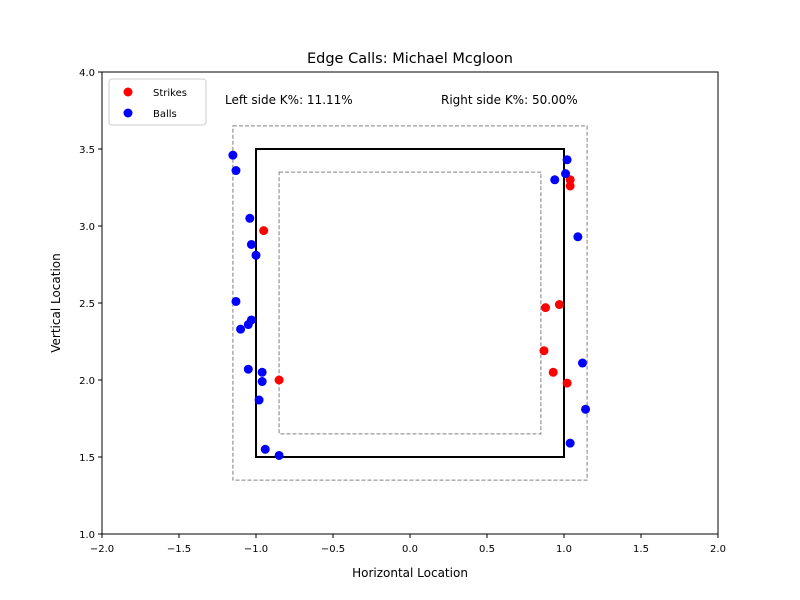 The image size is (800, 600). Describe the element at coordinates (256, 549) in the screenshot. I see `x-tick-label: −1.0` at that location.